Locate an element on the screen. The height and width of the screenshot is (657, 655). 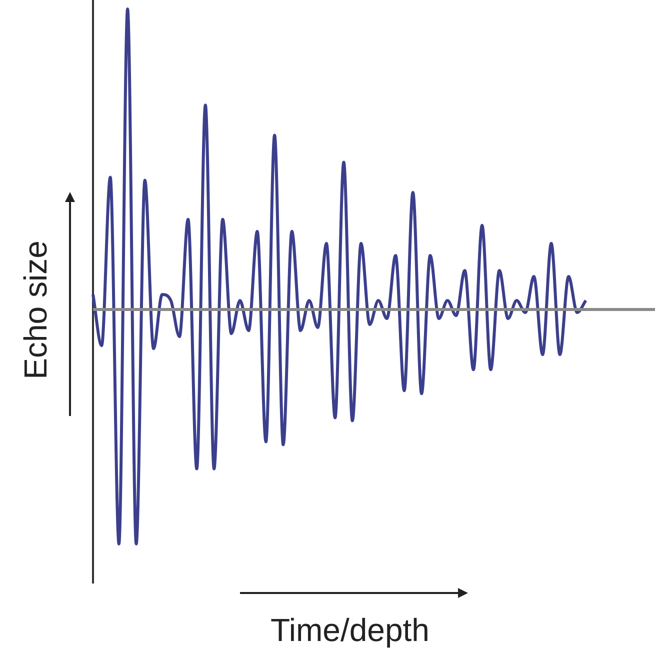
y-axis-title: Echo size is located at coordinates (36, 310).